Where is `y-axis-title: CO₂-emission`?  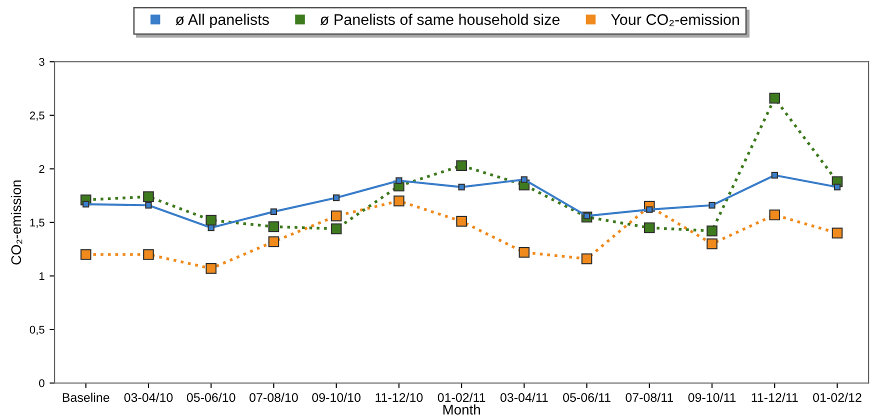 y-axis-title: CO₂-emission is located at coordinates (16, 222).